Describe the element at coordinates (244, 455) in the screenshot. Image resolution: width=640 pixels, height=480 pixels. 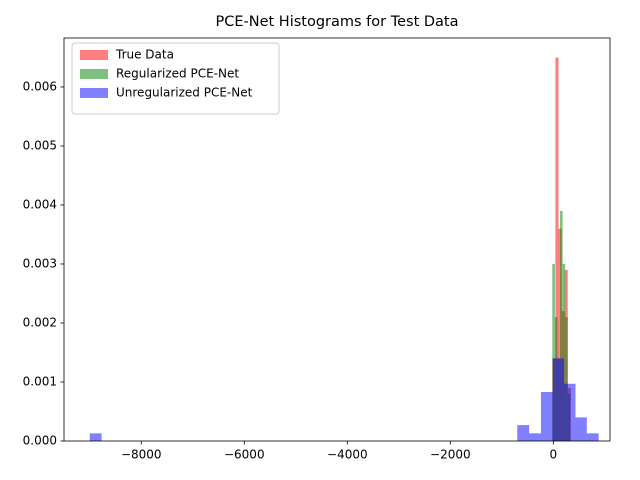
I see `x-tick-label: −6000` at that location.